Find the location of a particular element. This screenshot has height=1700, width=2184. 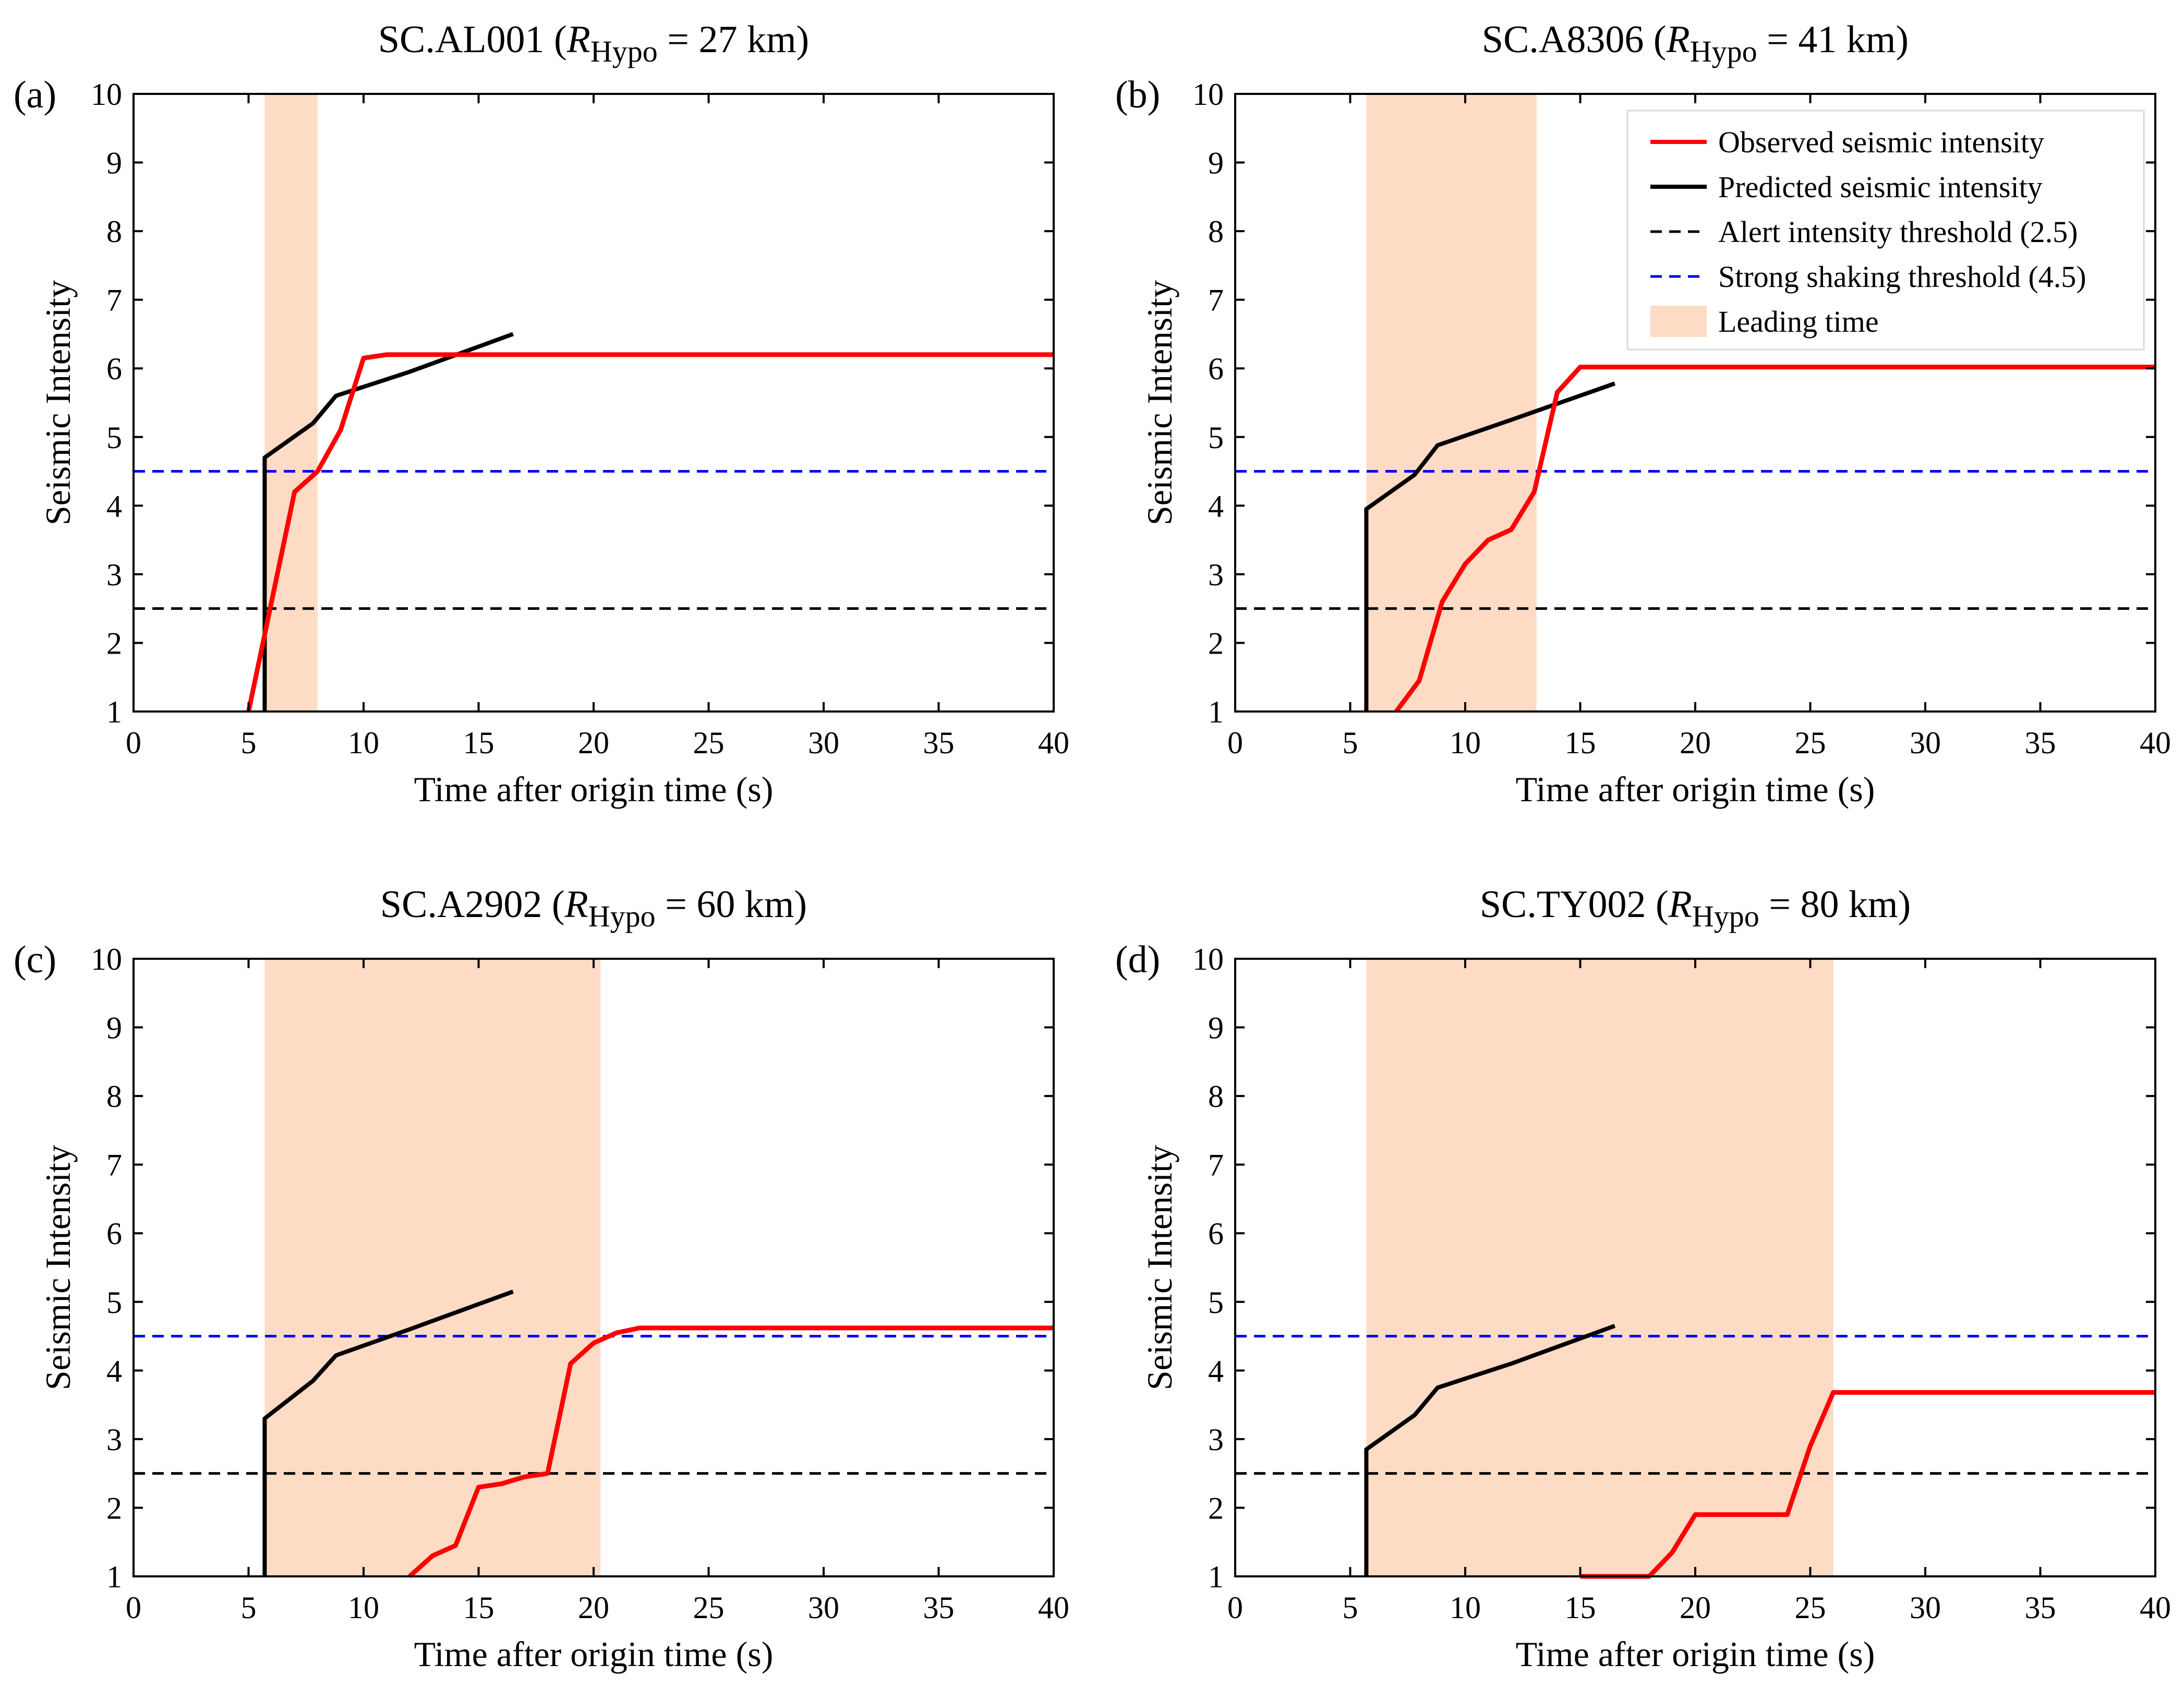

x-tick-label: 15 is located at coordinates (1580, 1607).